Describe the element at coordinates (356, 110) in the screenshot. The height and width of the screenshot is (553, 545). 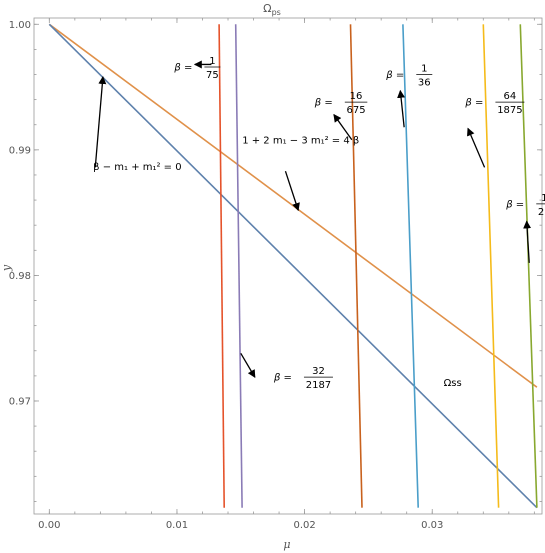
I see `fraction-denominator: 675` at that location.